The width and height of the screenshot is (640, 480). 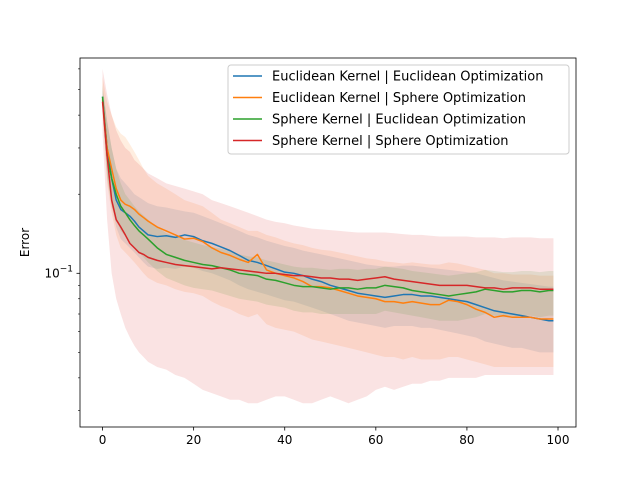 I want to click on y-axis: Error 10−1, so click(x=49, y=239).